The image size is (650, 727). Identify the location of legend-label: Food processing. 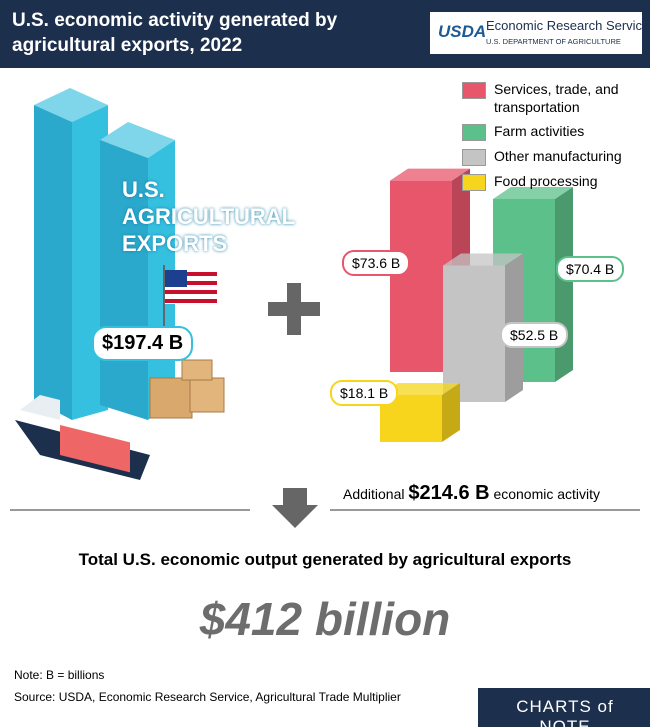
(546, 181).